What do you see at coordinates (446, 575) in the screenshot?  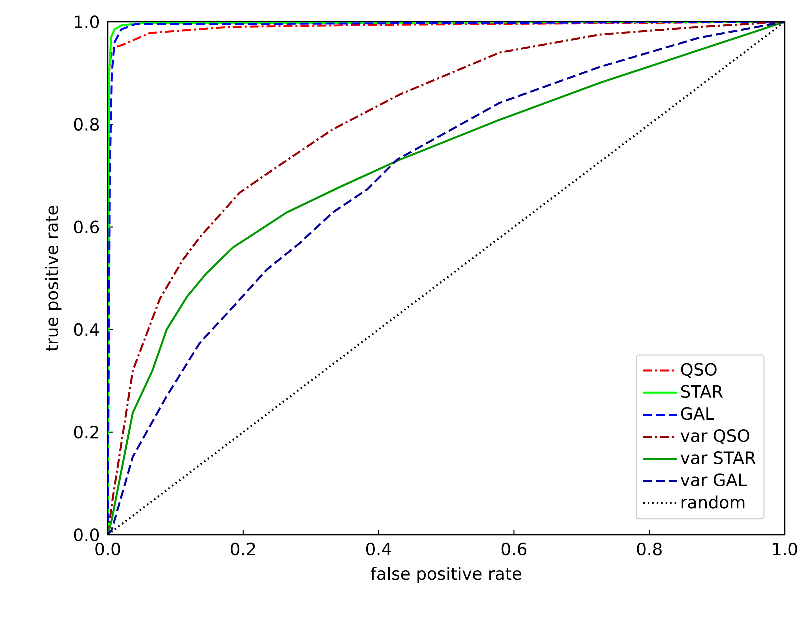 I see `x-axis-title: false positive rate` at bounding box center [446, 575].